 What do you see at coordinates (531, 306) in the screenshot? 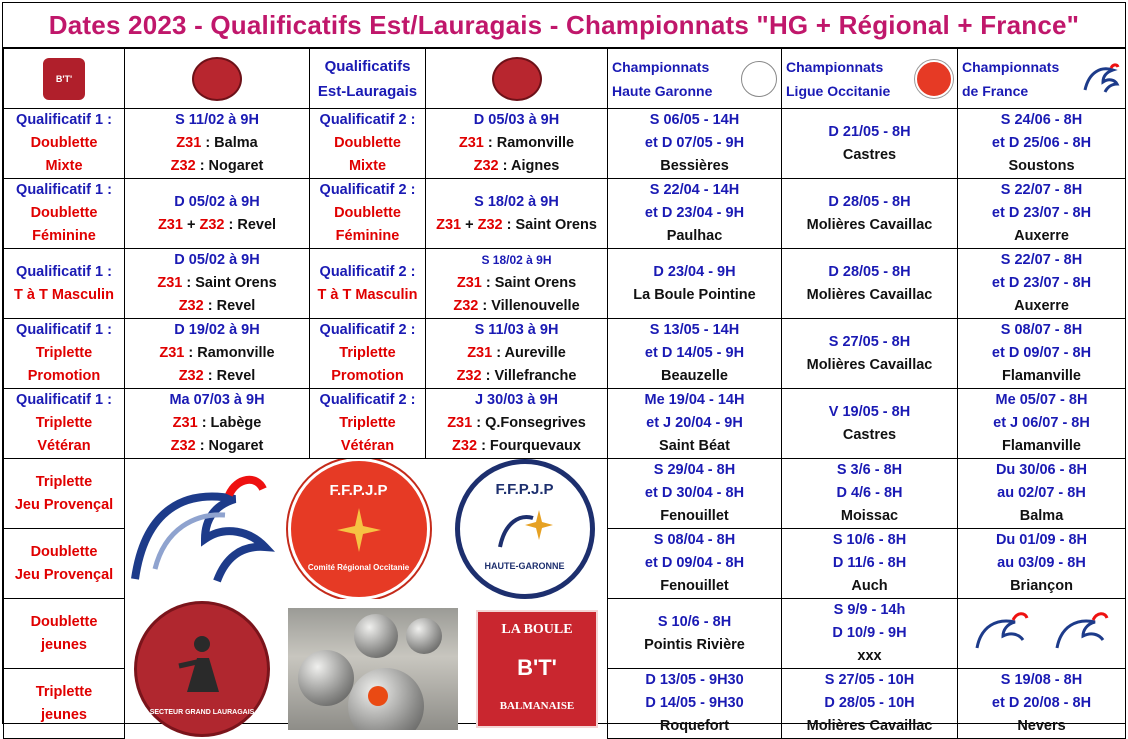
I see `venue-text: : Villenouvelle` at bounding box center [531, 306].